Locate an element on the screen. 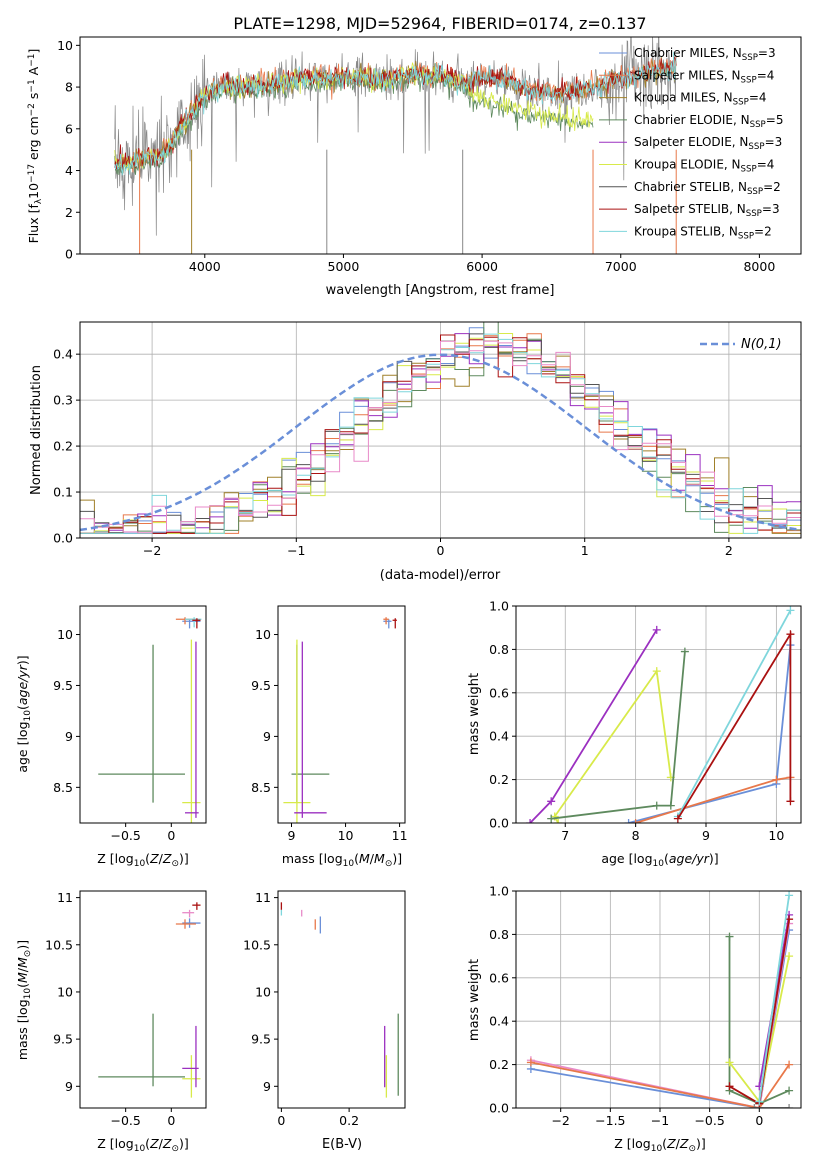  y-tick-label: 2 is located at coordinates (69, 212).